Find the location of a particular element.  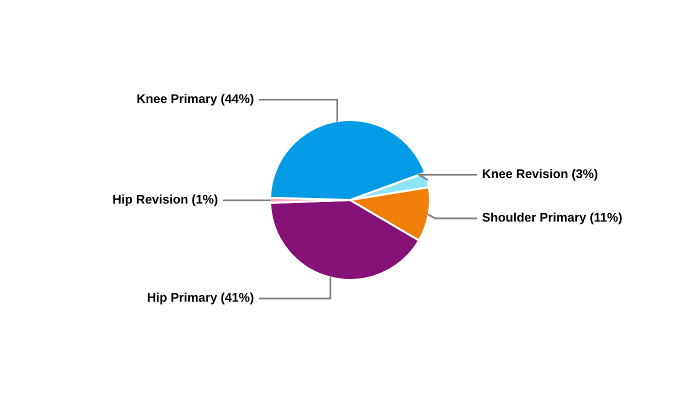

slice-label: Hip Primary (41%) is located at coordinates (201, 298).